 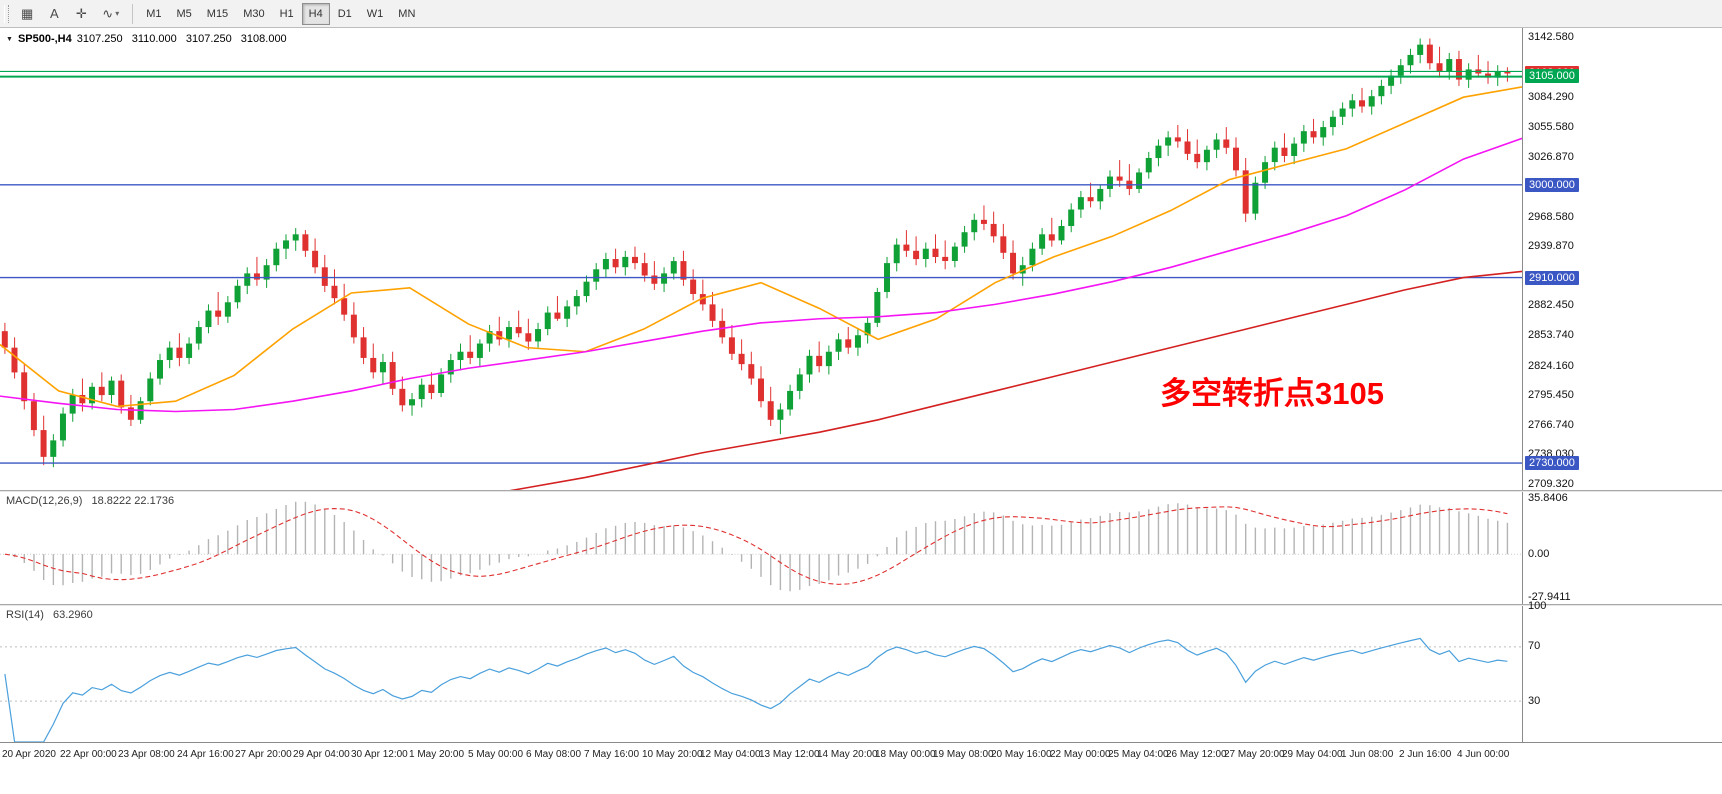 I want to click on symbol-period-label: SP500-,H4, so click(x=44, y=39).